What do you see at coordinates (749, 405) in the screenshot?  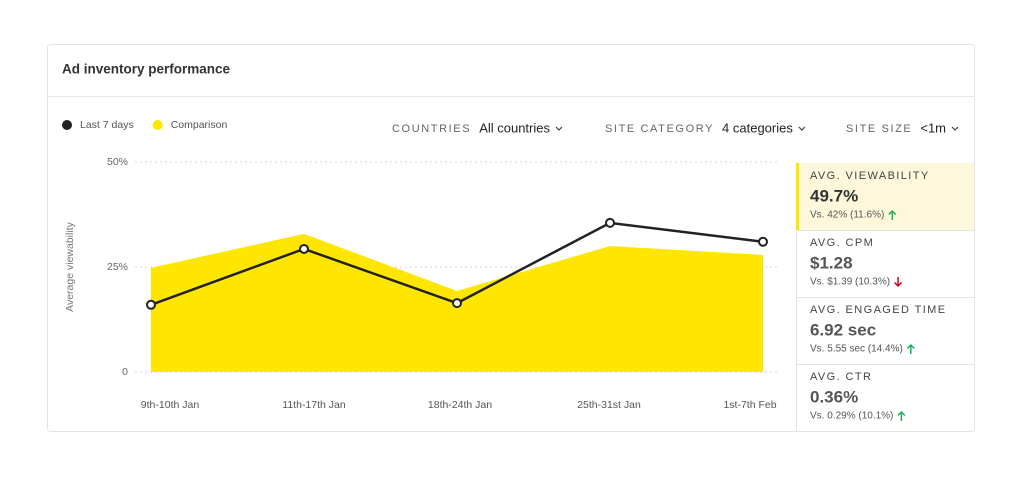 I see `x-tick-label: 1st-7th Feb` at bounding box center [749, 405].